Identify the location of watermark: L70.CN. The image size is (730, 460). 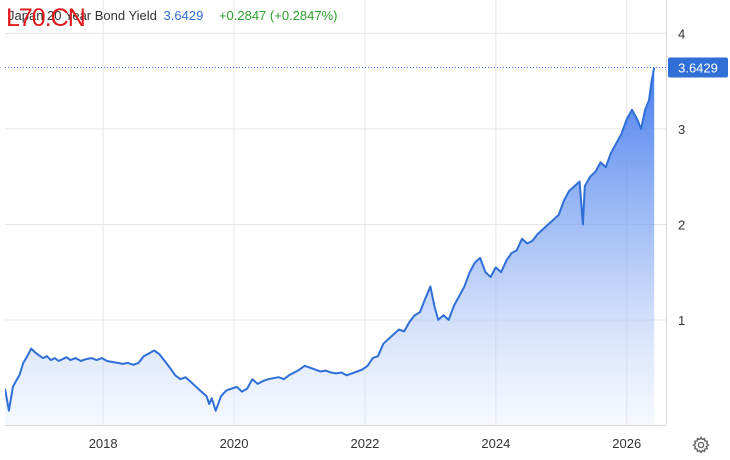
(46, 18).